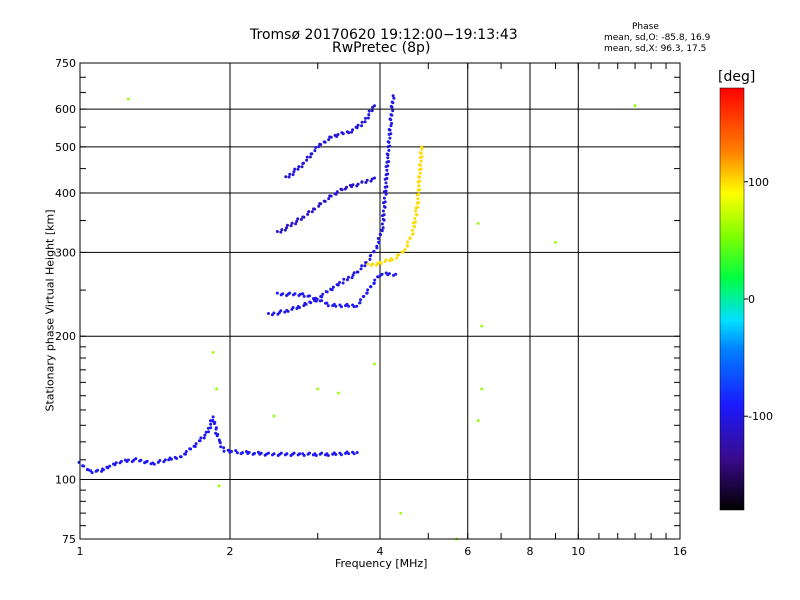  I want to click on chart-subtitle: RwPretec (8p), so click(381, 48).